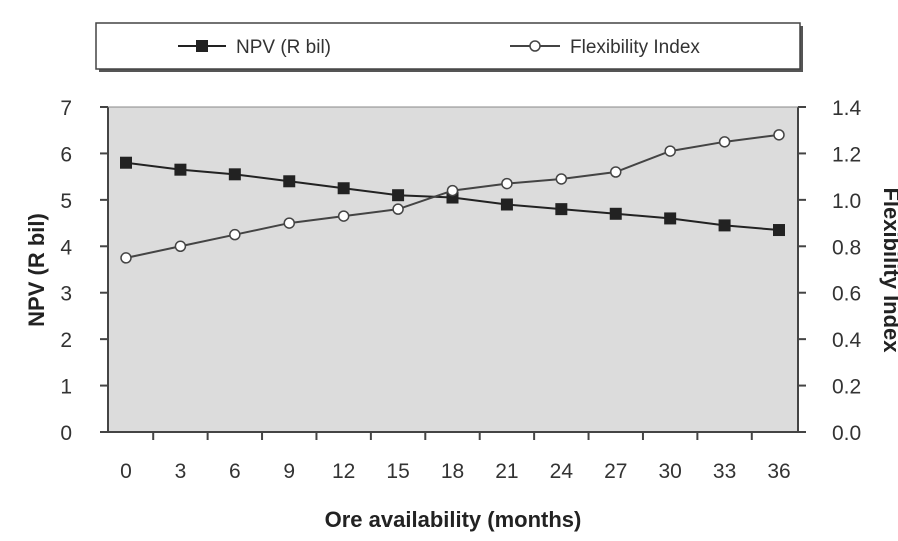 Image resolution: width=898 pixels, height=541 pixels. What do you see at coordinates (778, 471) in the screenshot?
I see `x-tick-label: 36` at bounding box center [778, 471].